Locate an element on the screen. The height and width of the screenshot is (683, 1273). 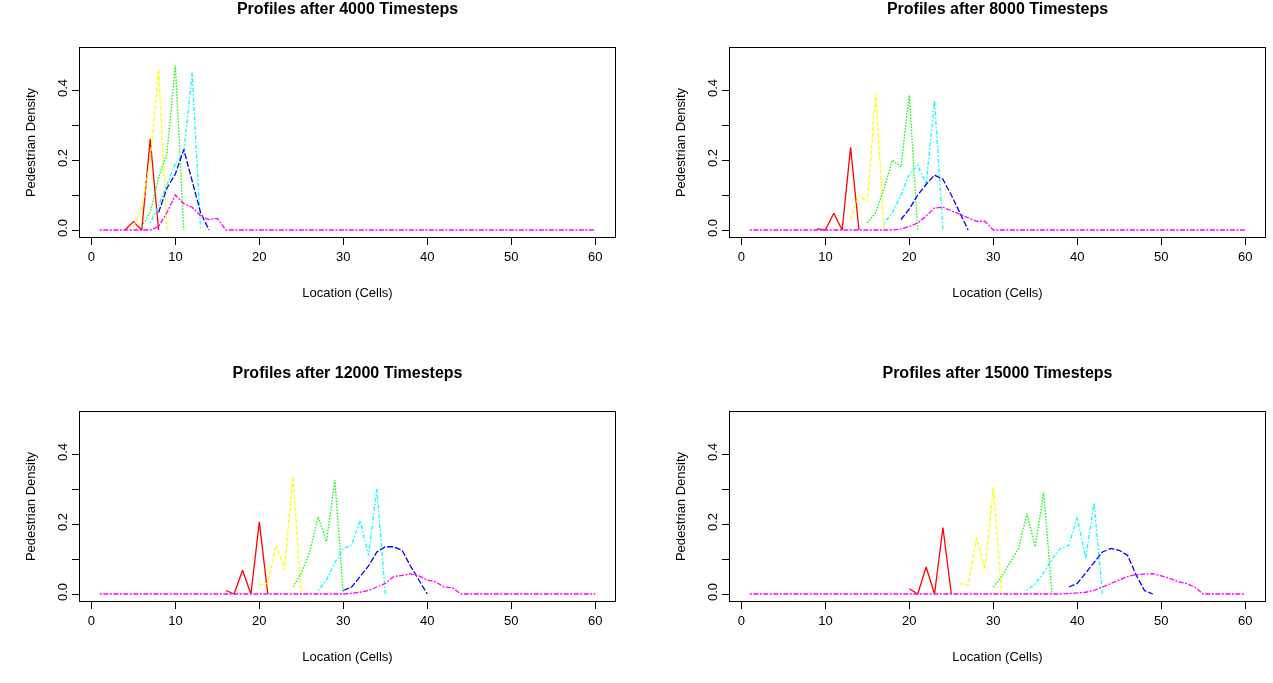
chart-title: Profiles after 8000 Timesteps is located at coordinates (997, 8).